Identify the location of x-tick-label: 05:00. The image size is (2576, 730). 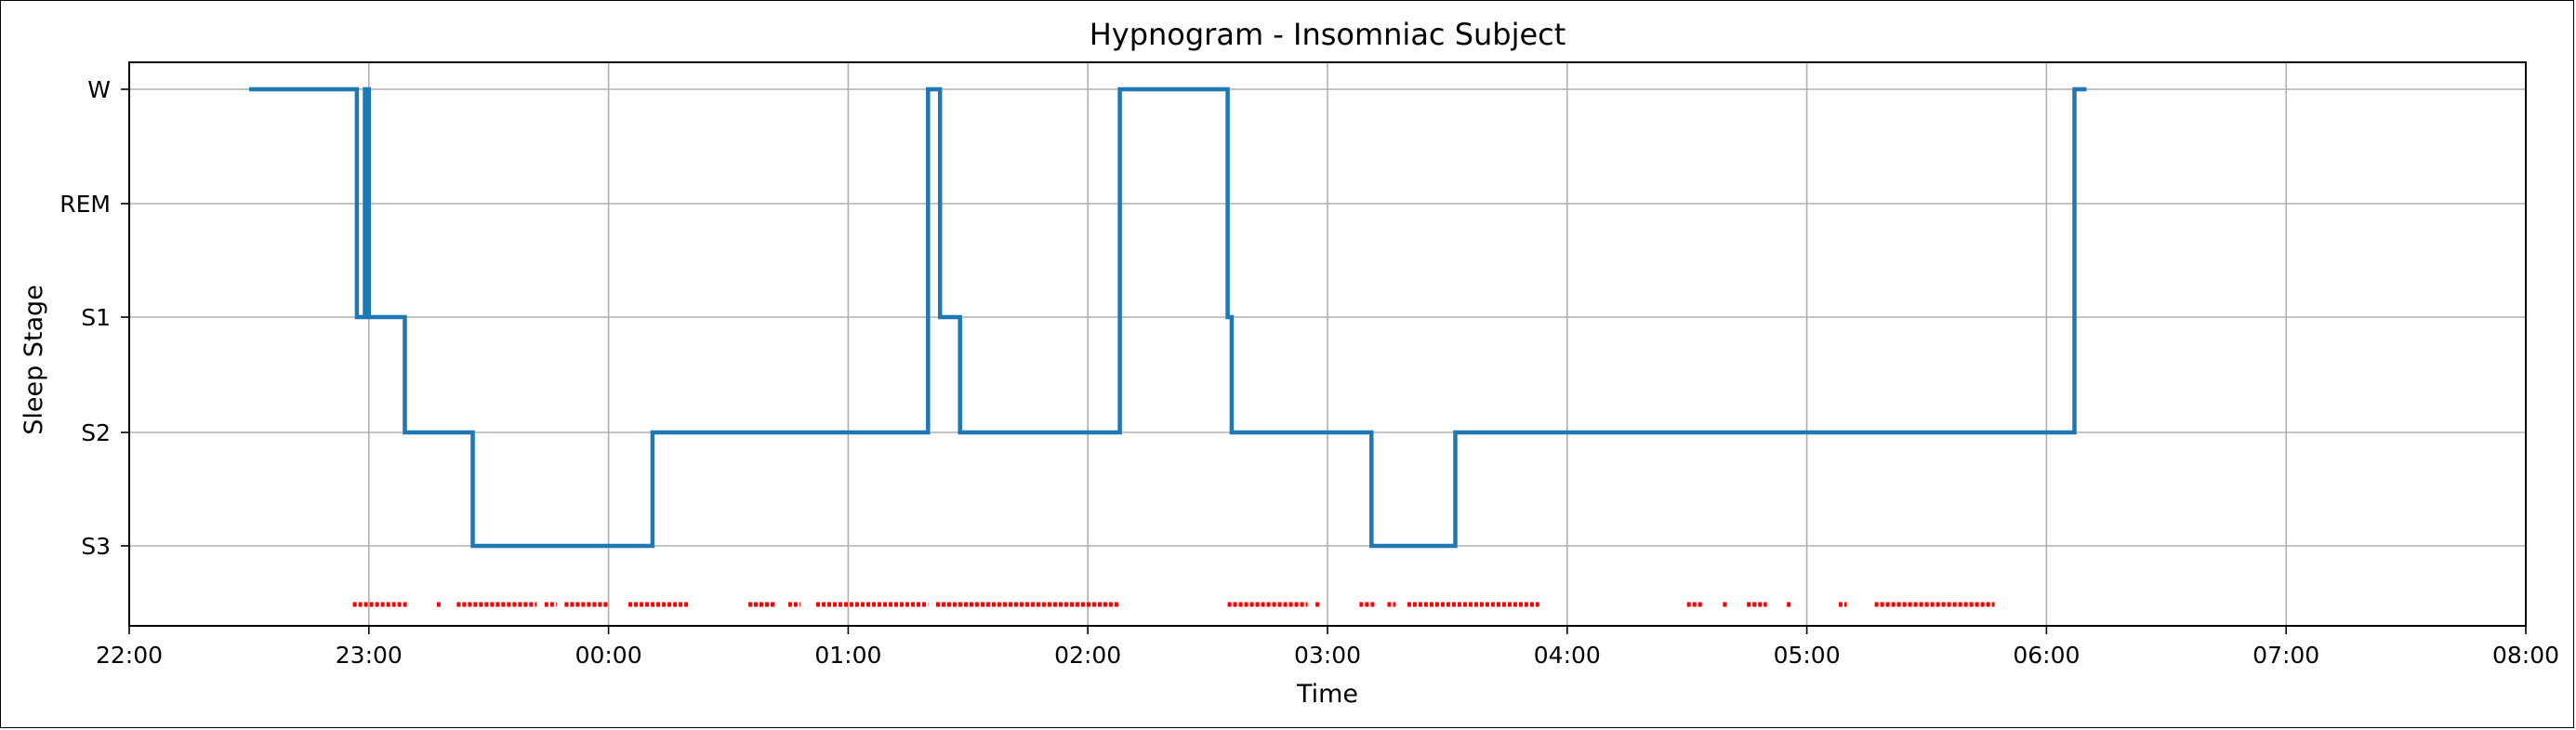
(1807, 656).